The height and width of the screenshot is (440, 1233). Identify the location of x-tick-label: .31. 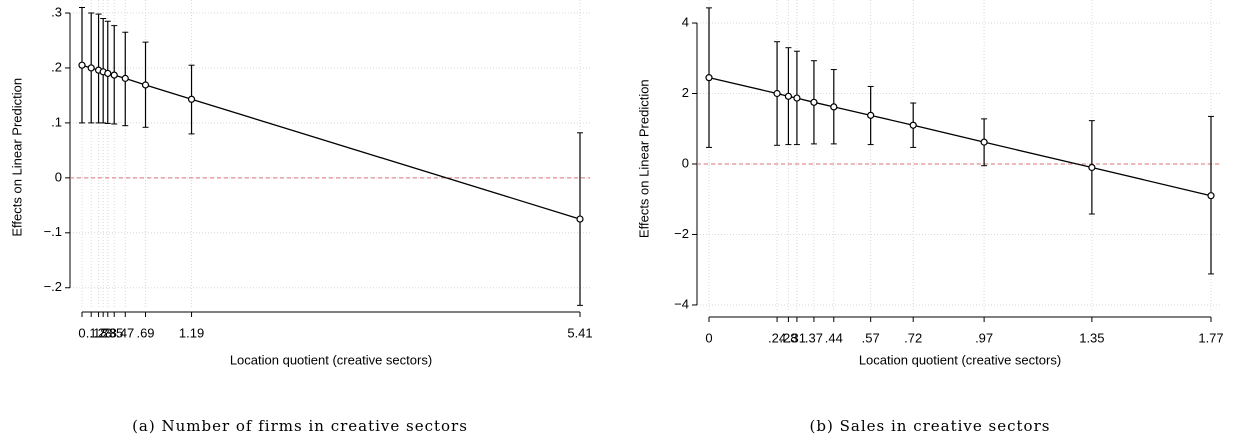
(797, 337).